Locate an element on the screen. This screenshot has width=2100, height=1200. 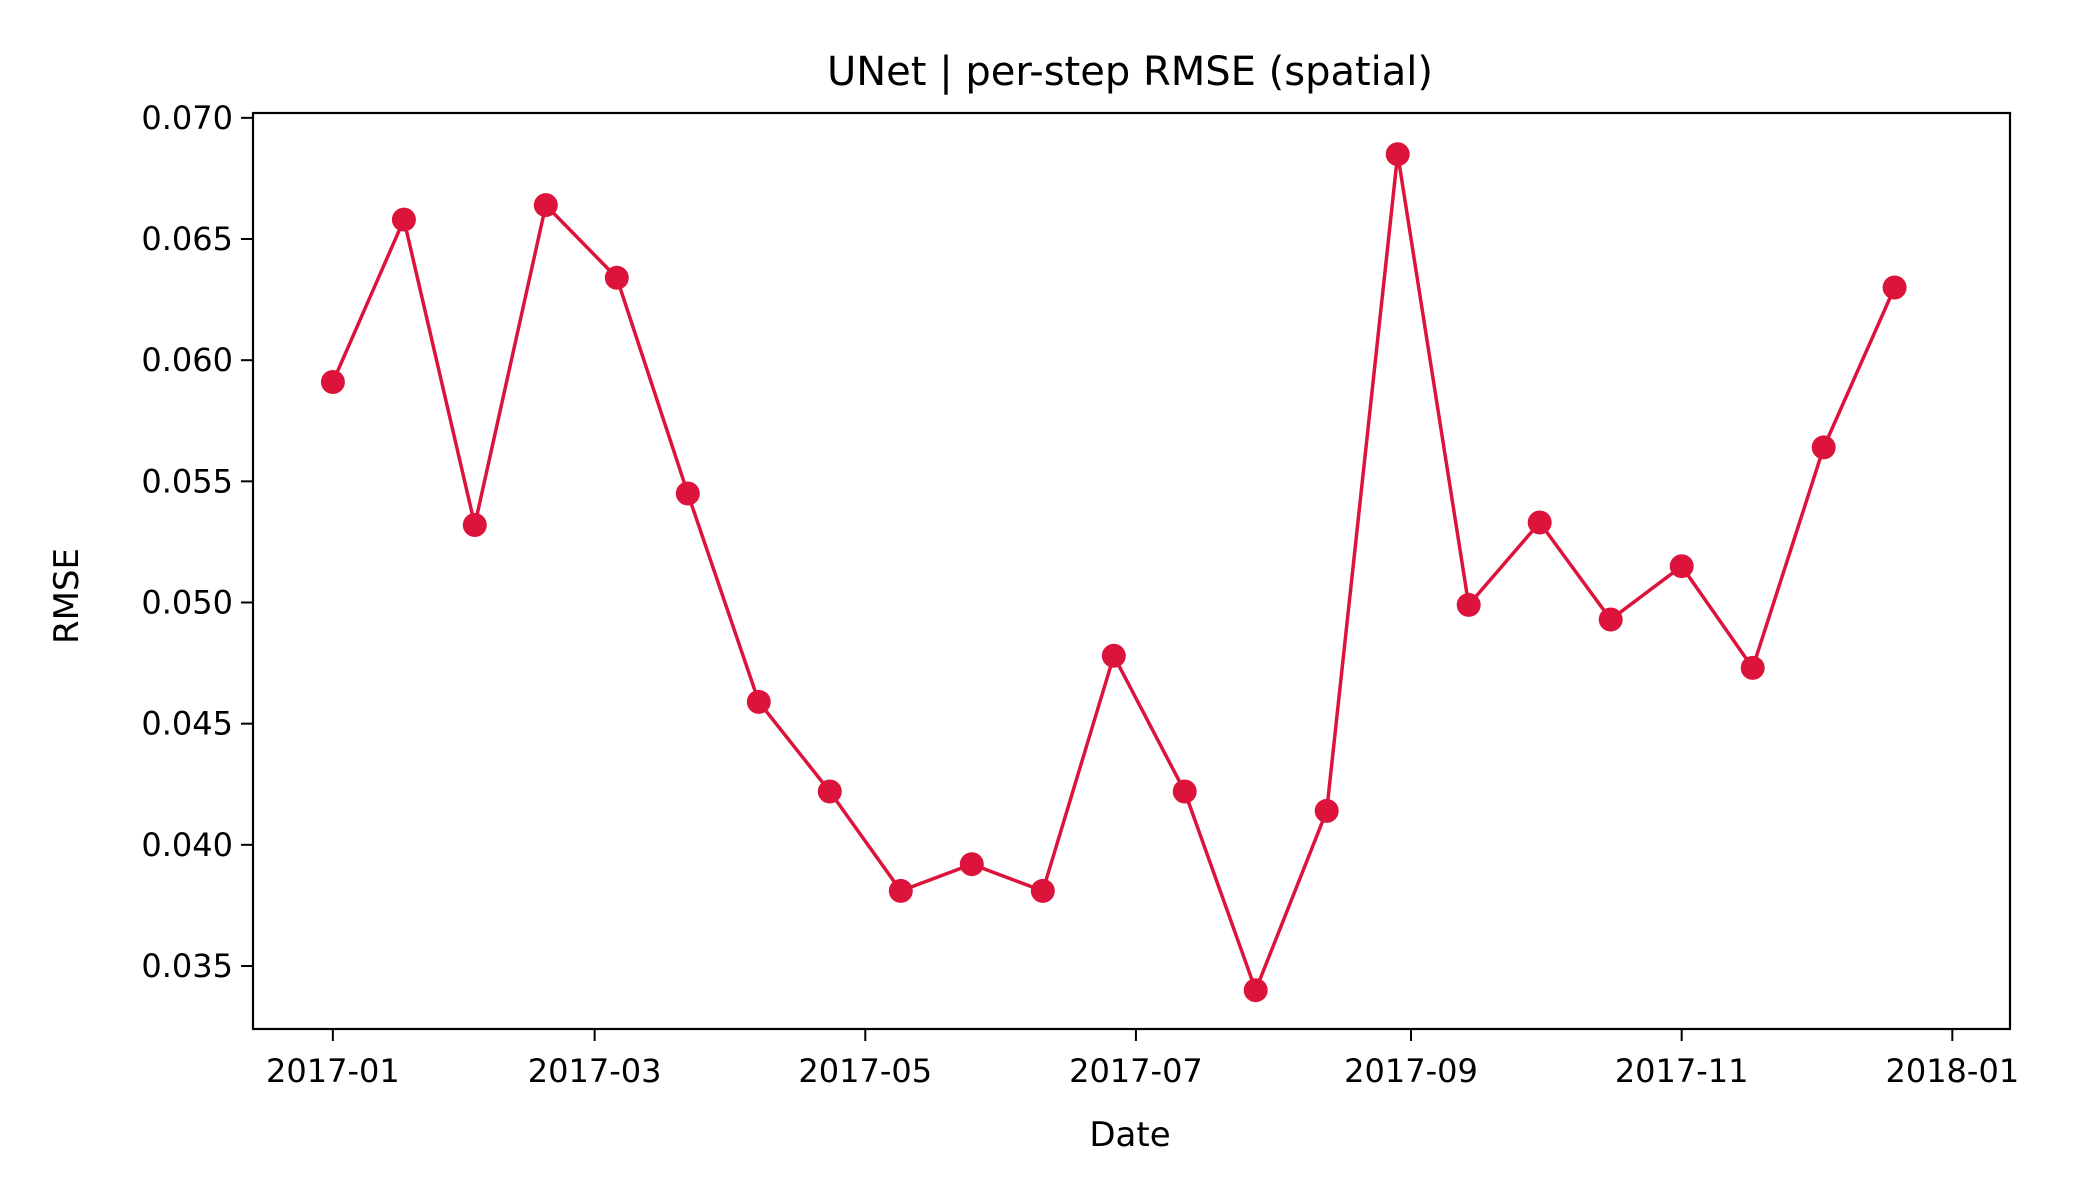
y-tick-label: 0.050 is located at coordinates (187, 603).